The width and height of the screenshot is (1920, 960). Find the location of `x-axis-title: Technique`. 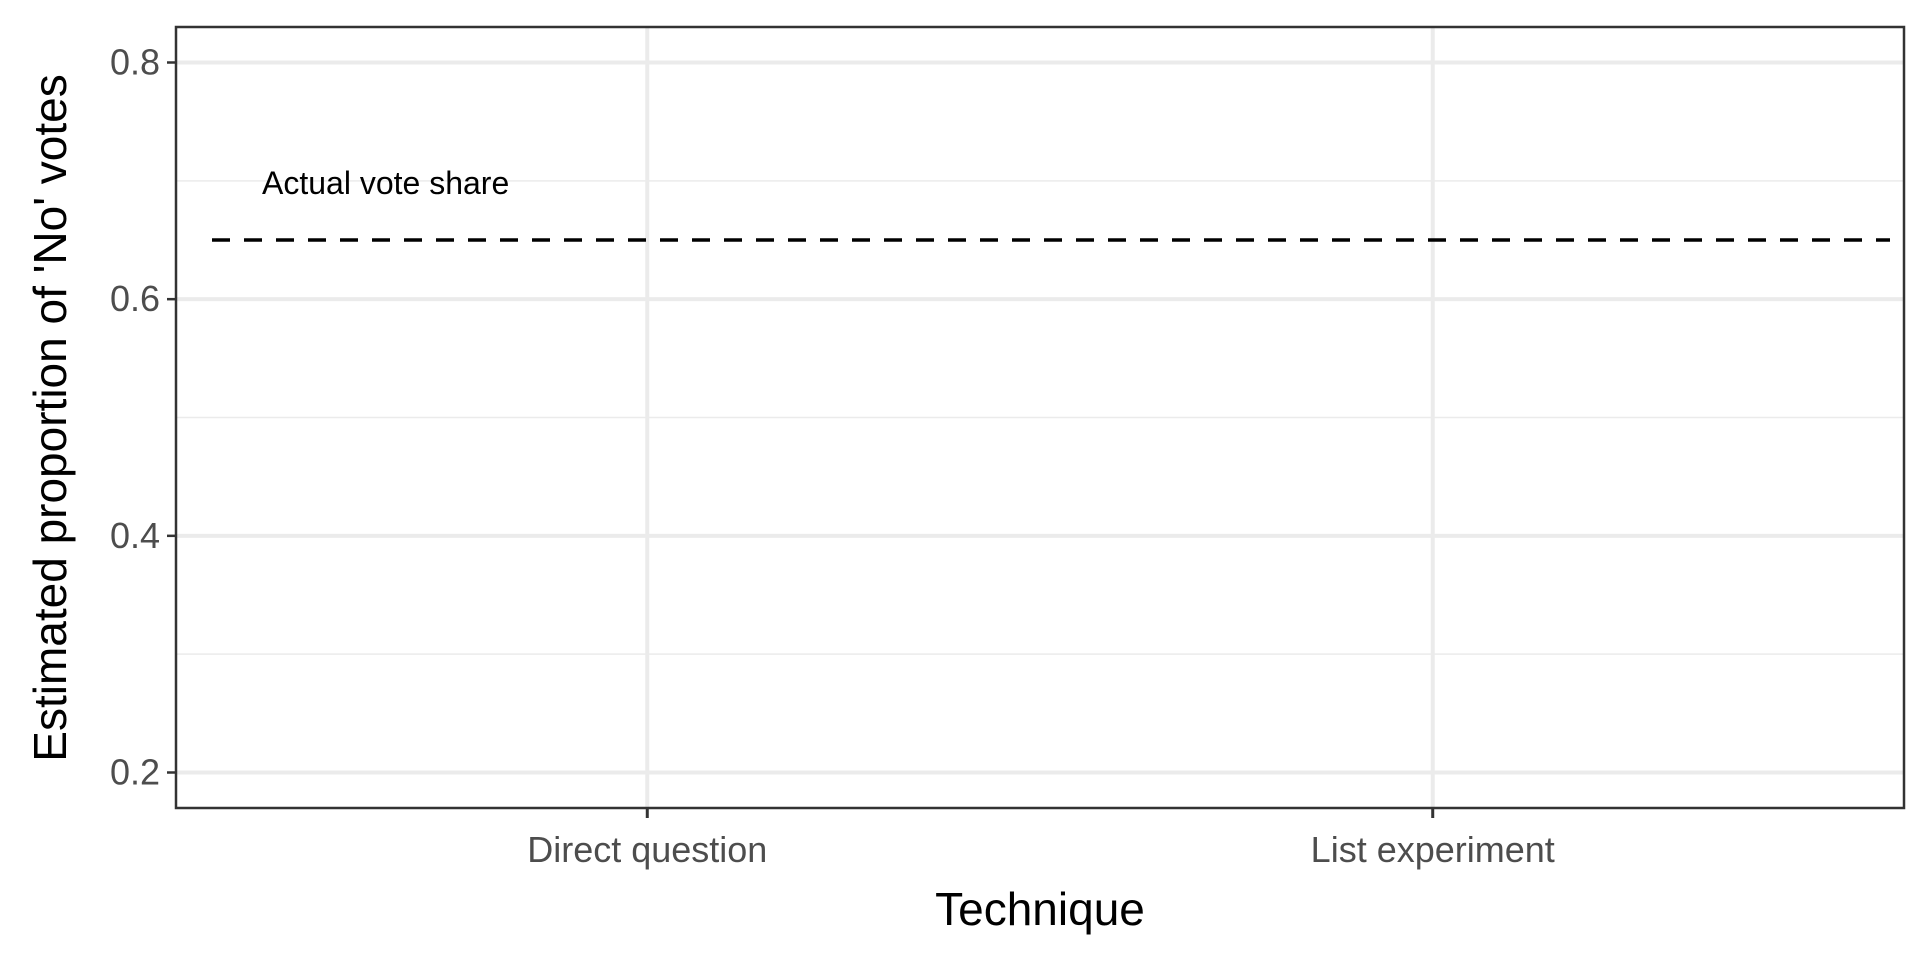

x-axis-title: Technique is located at coordinates (1040, 909).